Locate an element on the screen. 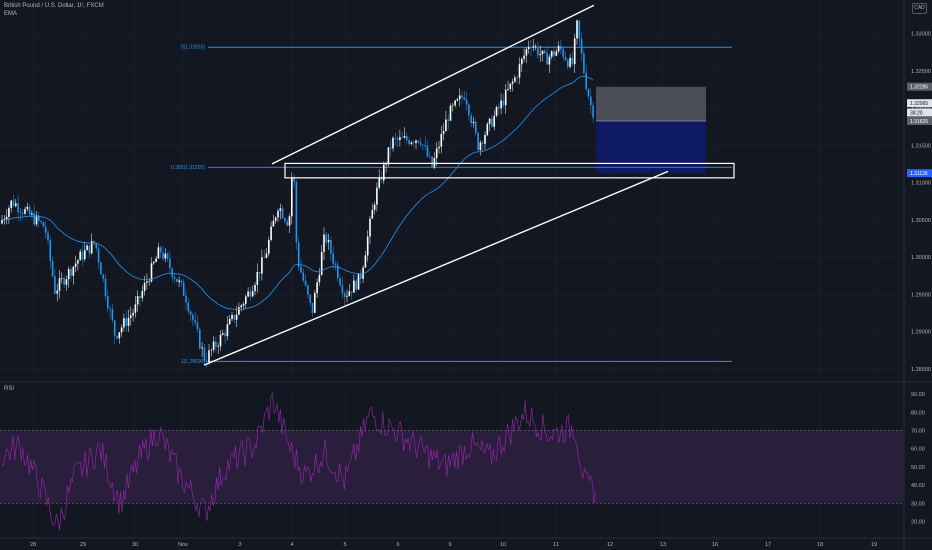  rsi-band is located at coordinates (451, 467).